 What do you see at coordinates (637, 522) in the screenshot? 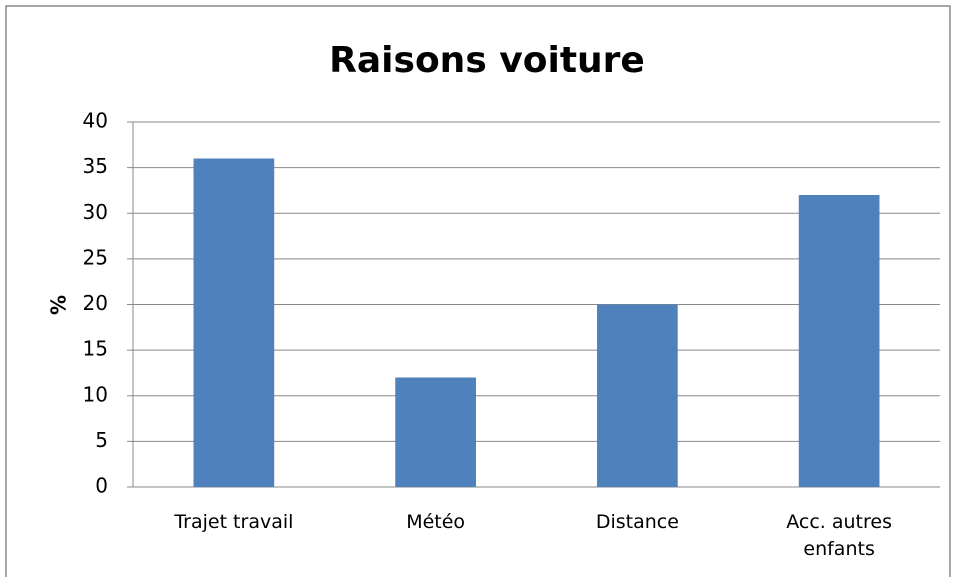
I see `x-tick-label: Distance` at bounding box center [637, 522].